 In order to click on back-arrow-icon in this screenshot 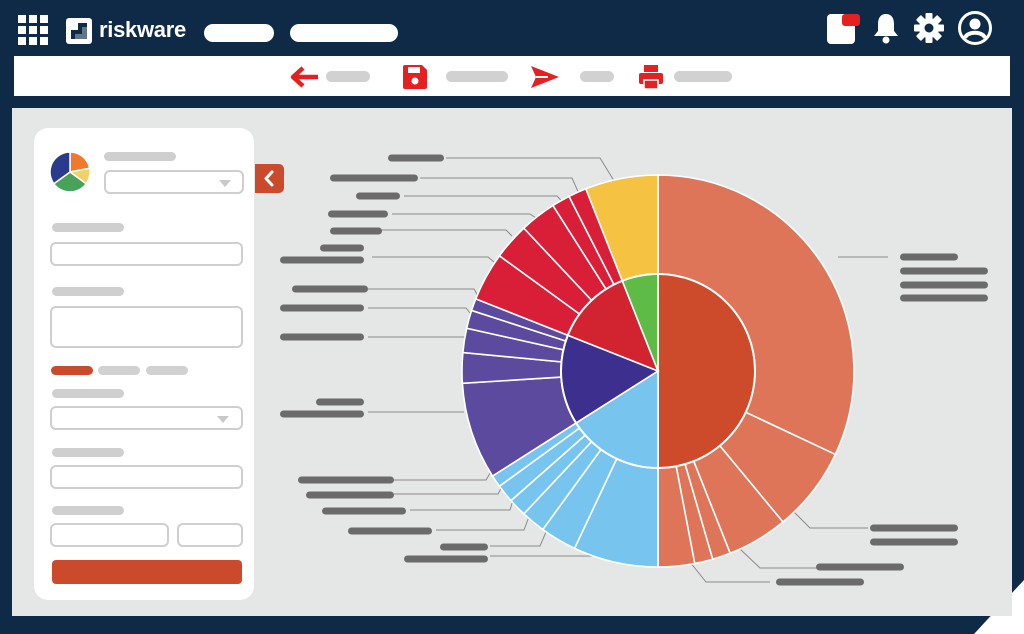, I will do `click(305, 77)`.